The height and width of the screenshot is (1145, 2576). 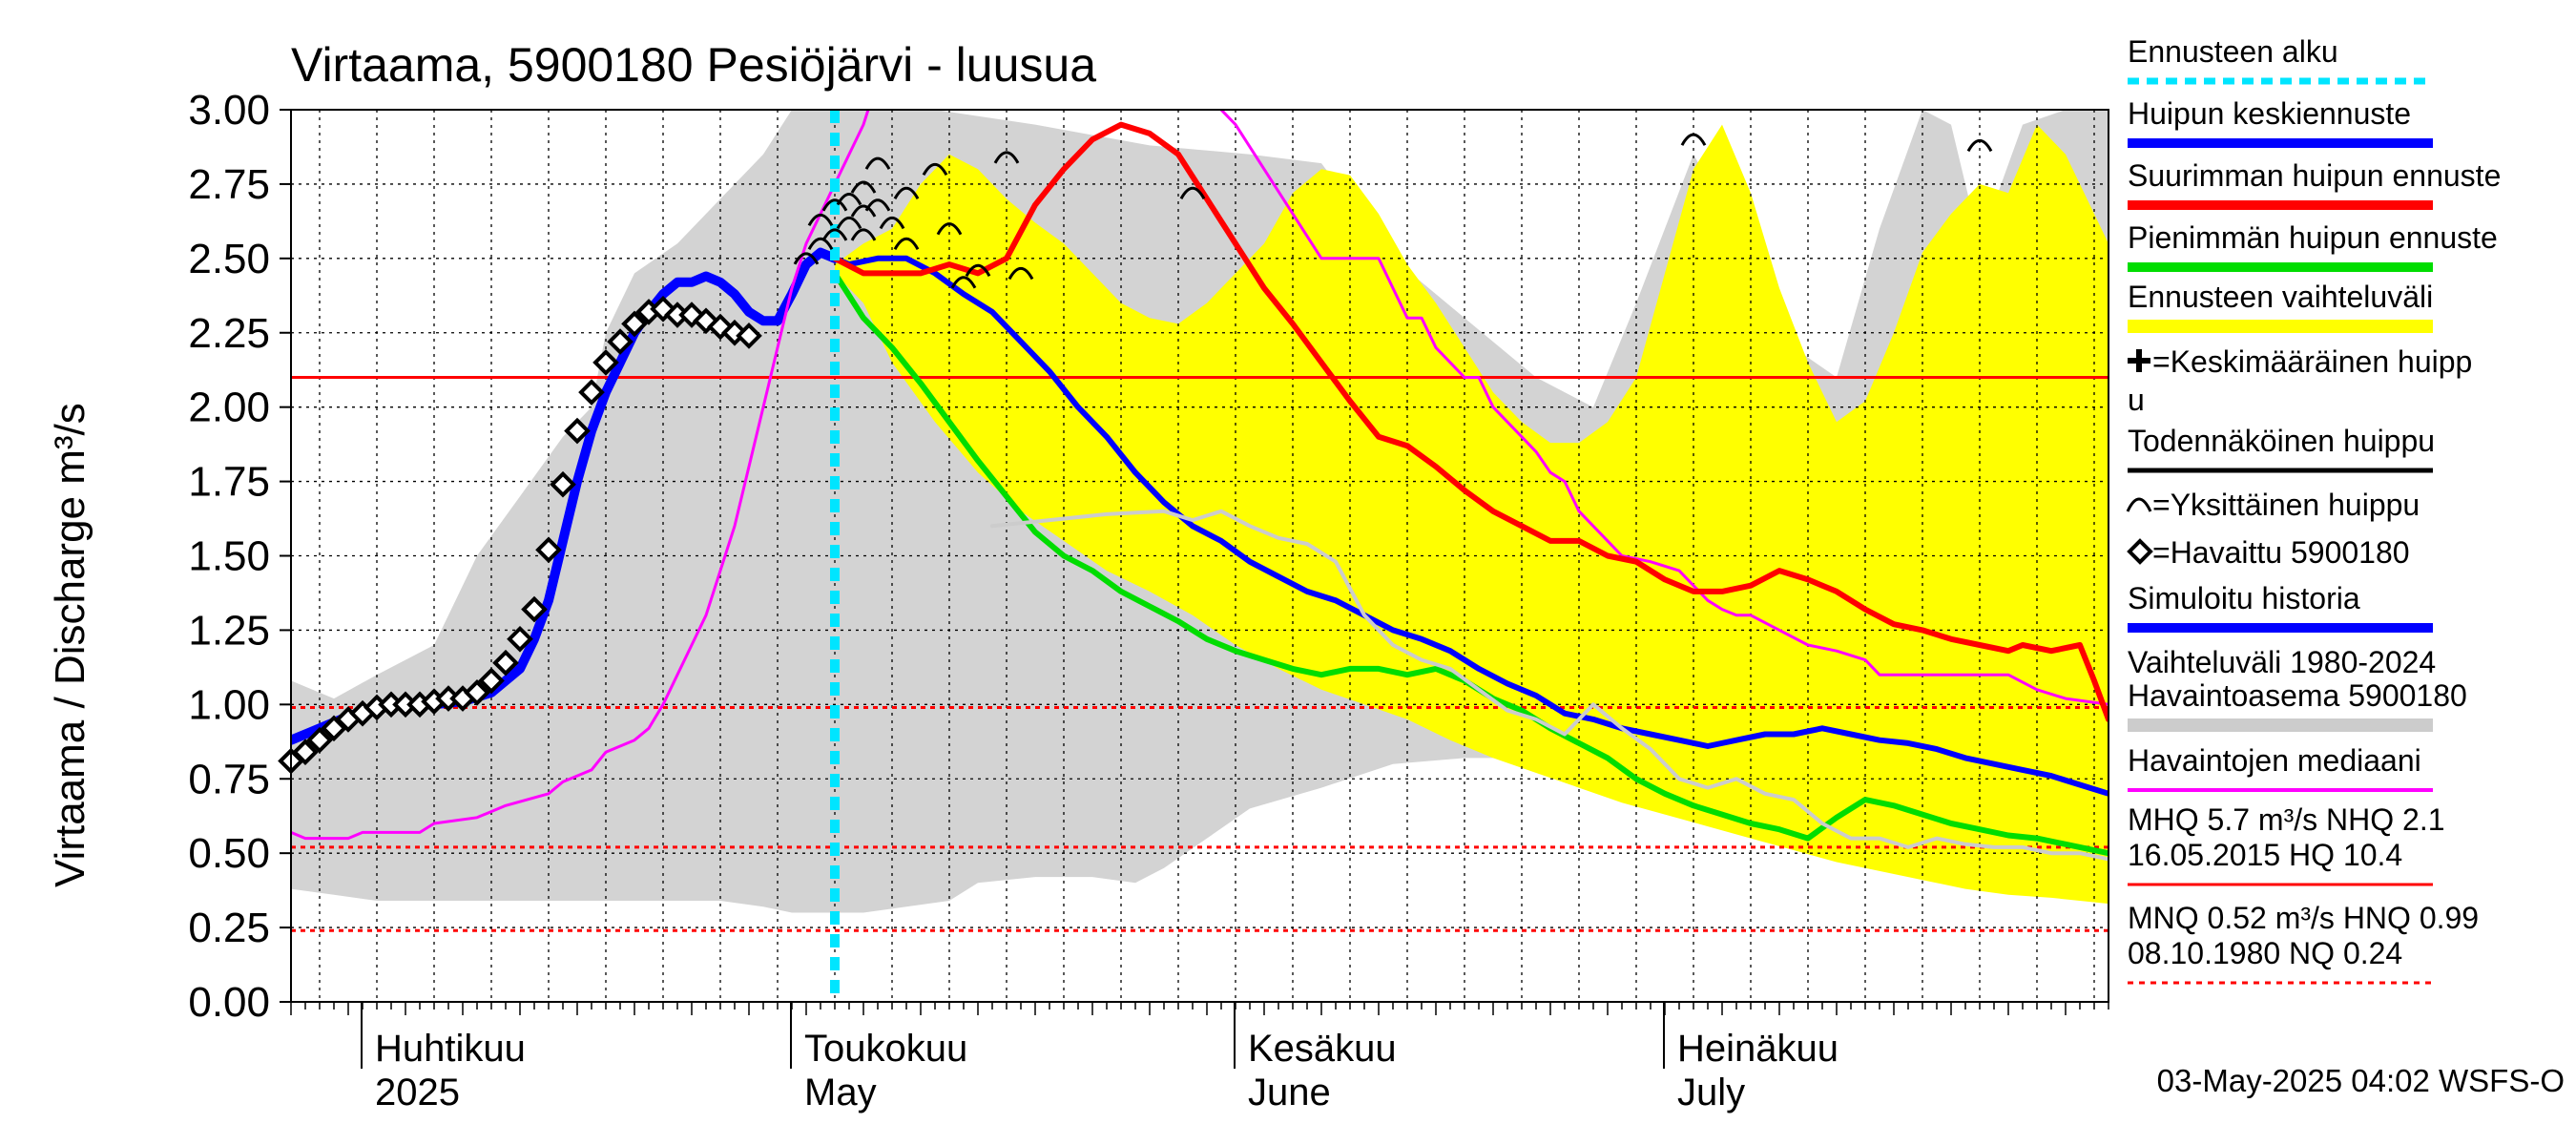 What do you see at coordinates (693, 65) in the screenshot?
I see `chart-title: Virtaama, 5900180 Pesiöjärvi - luusua` at bounding box center [693, 65].